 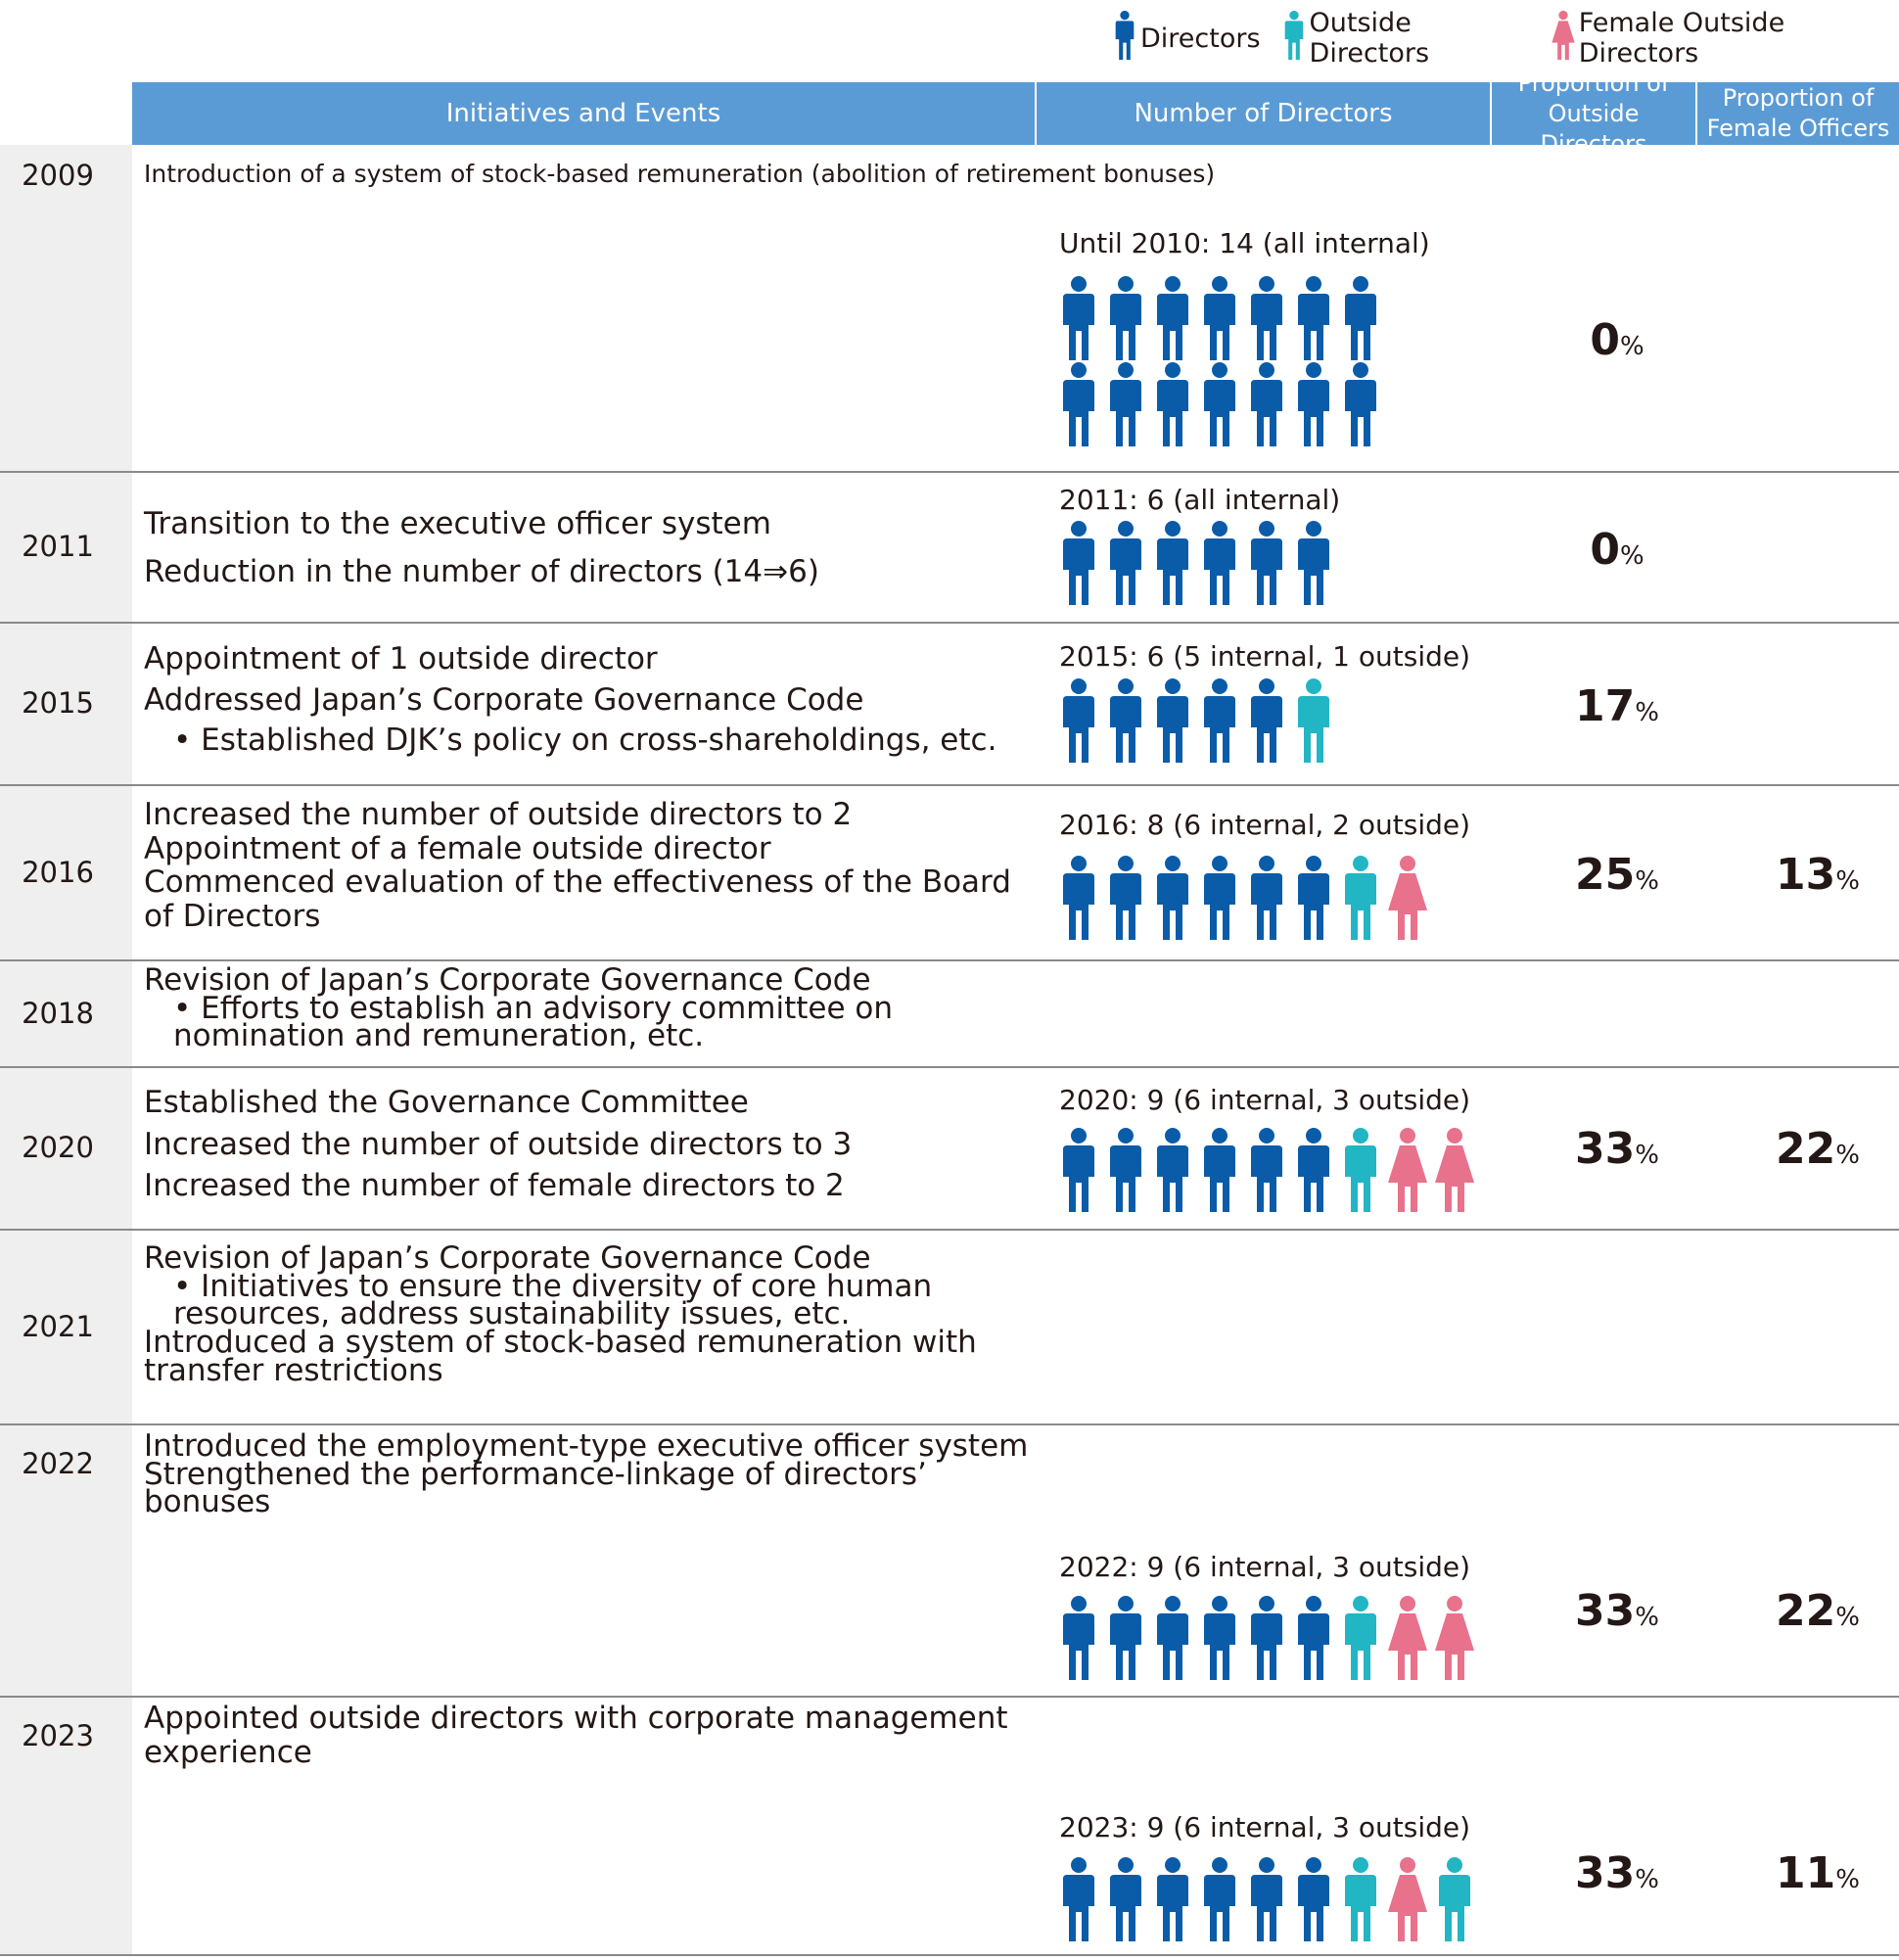 What do you see at coordinates (1265, 1100) in the screenshot?
I see `director-count-label: 2020: 9 (6 internal, 3 outside)` at bounding box center [1265, 1100].